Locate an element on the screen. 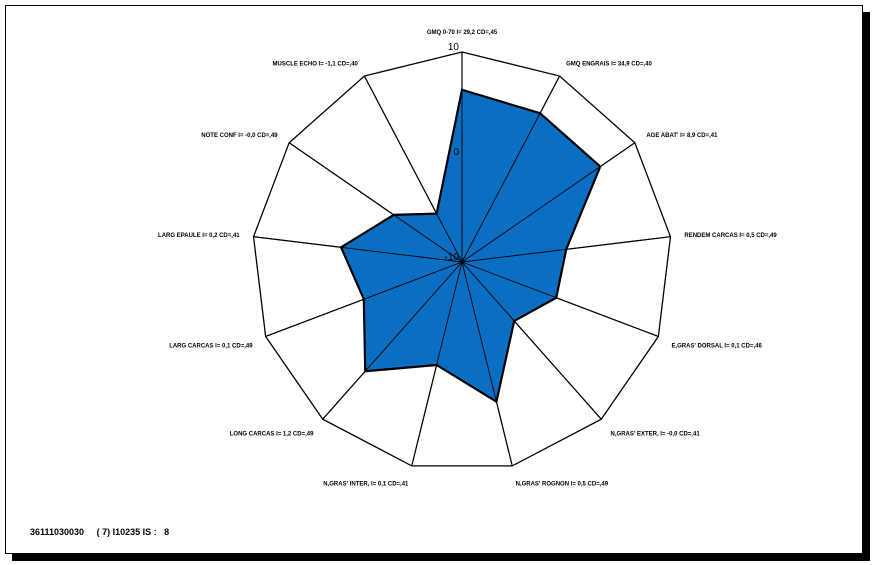 The image size is (875, 565). footer-id-text: 36111030030 ( 7) I10235 IS : 8 is located at coordinates (100, 532).